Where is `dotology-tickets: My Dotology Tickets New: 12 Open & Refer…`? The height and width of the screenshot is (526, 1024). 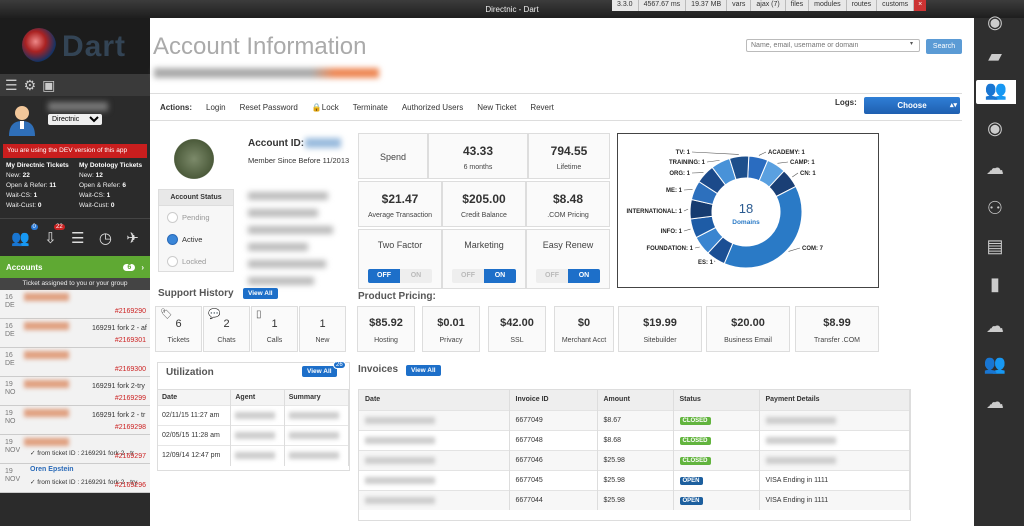
dotology-tickets: My Dotology Tickets New: 12 Open & Refer… is located at coordinates (111, 185).